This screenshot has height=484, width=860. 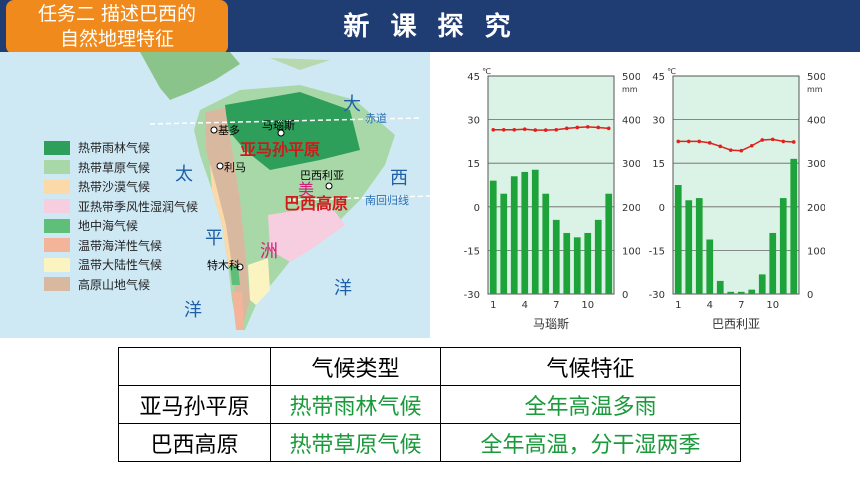 What do you see at coordinates (472, 295) in the screenshot?
I see `temp-tick-label: -30` at bounding box center [472, 295].